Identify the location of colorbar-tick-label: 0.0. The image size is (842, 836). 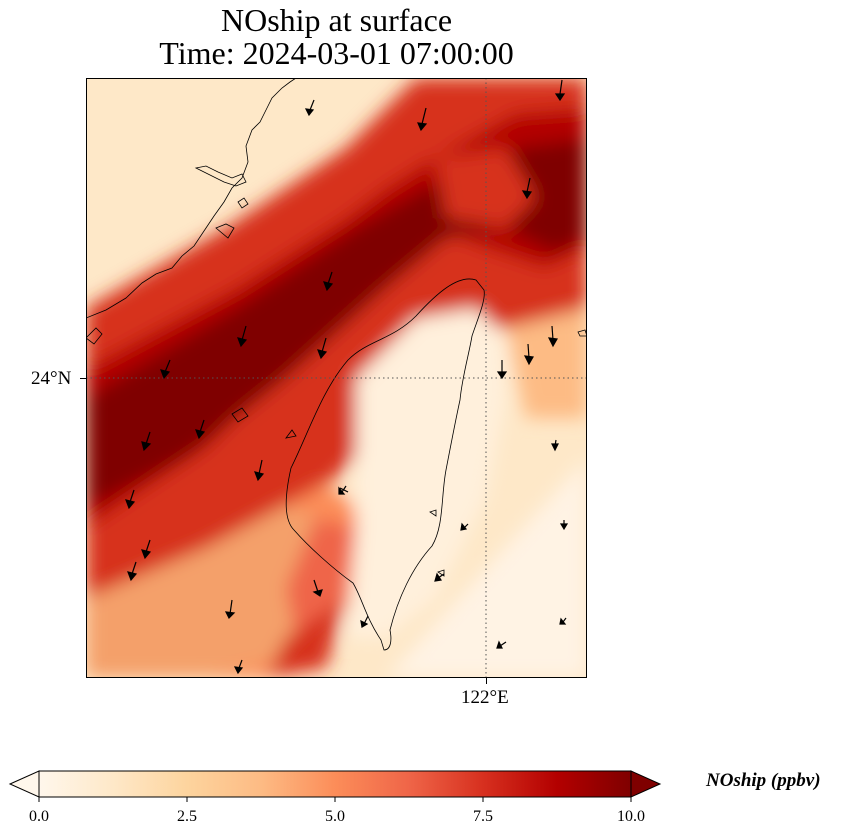
(39, 816).